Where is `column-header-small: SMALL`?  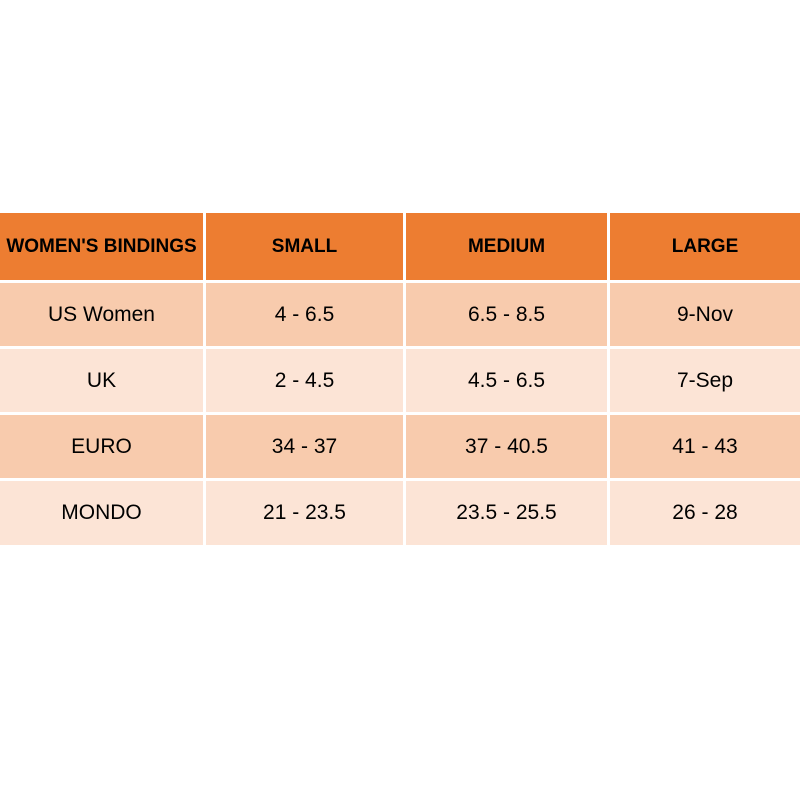
column-header-small: SMALL is located at coordinates (304, 246).